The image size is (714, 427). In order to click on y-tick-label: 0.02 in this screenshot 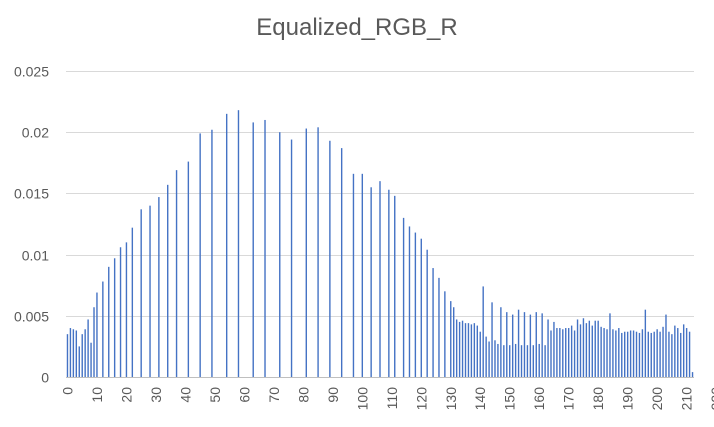, I will do `click(35, 133)`.